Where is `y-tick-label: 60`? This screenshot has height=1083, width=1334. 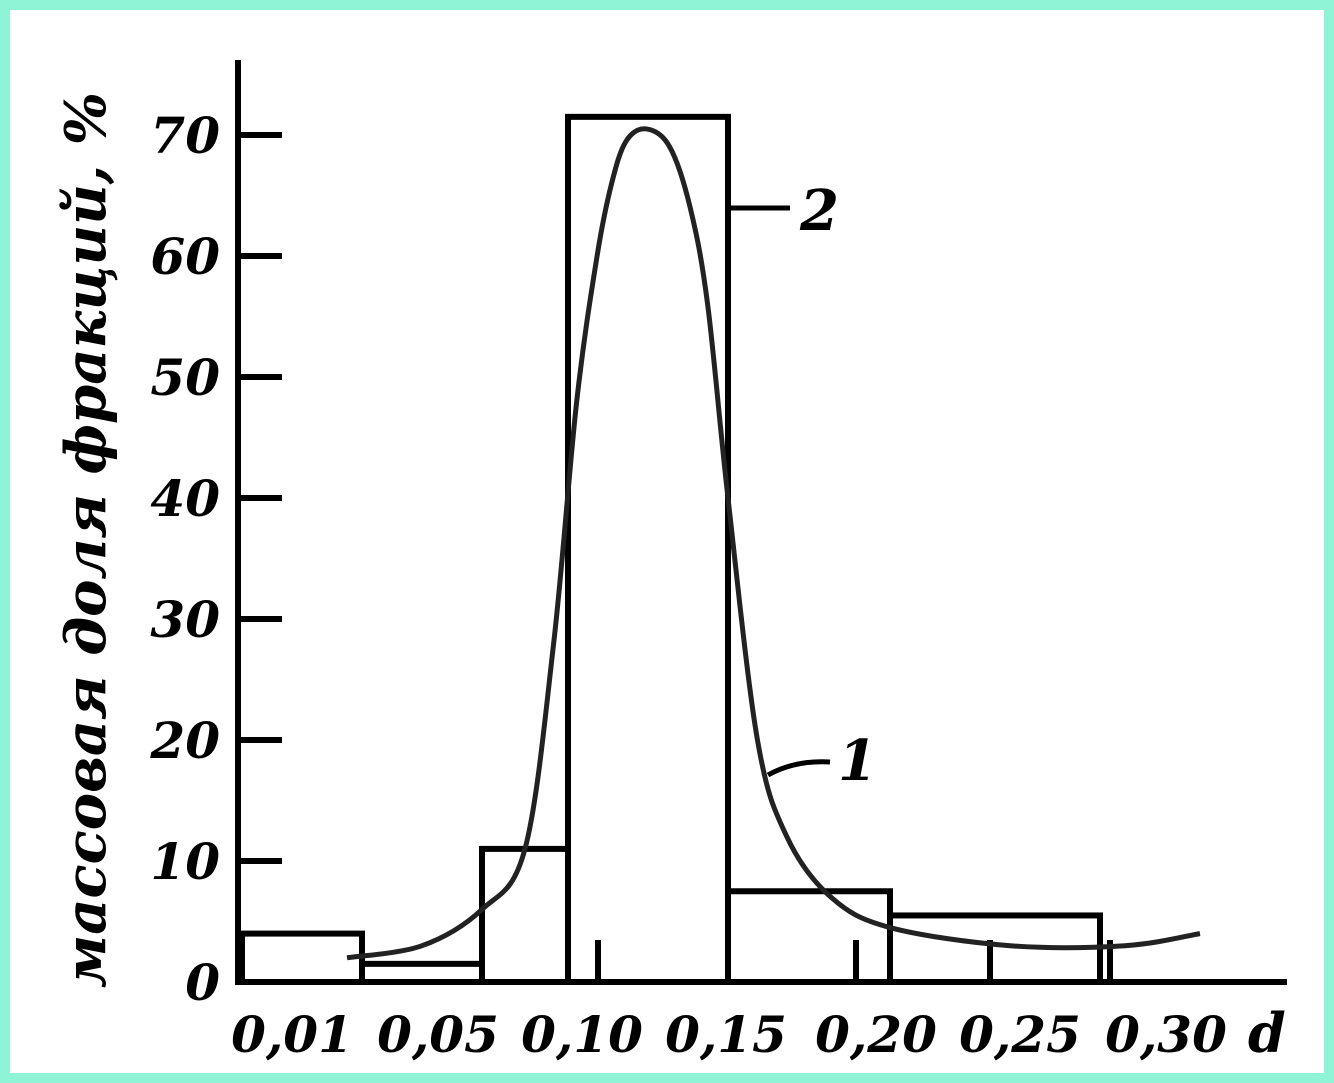 y-tick-label: 60 is located at coordinates (185, 256).